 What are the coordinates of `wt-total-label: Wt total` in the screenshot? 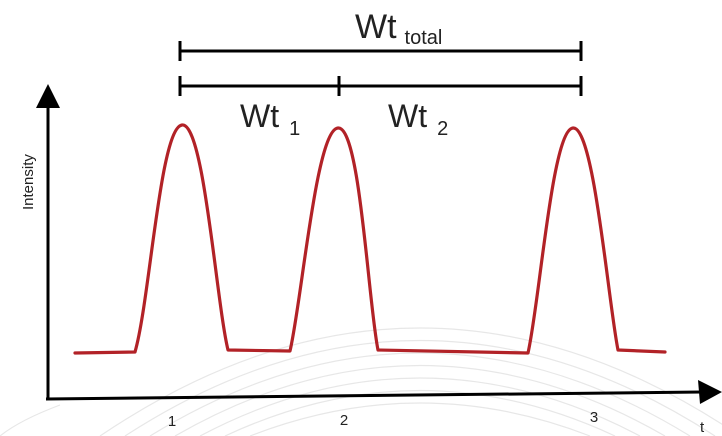 It's located at (398, 28).